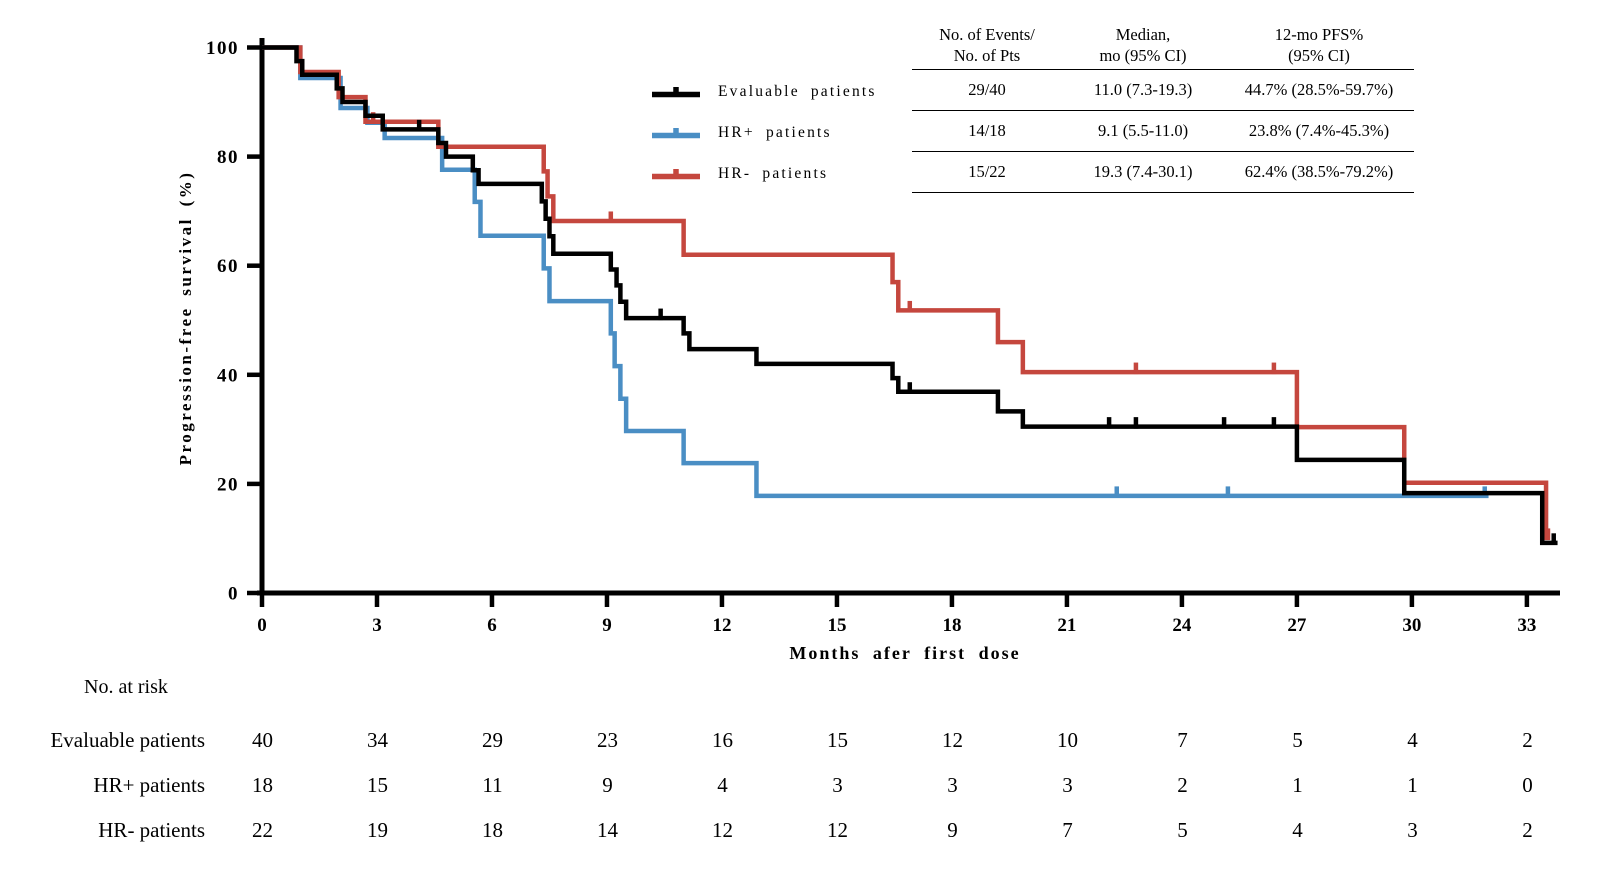 Image resolution: width=1618 pixels, height=888 pixels. What do you see at coordinates (1526, 625) in the screenshot?
I see `x-tick-label: 33` at bounding box center [1526, 625].